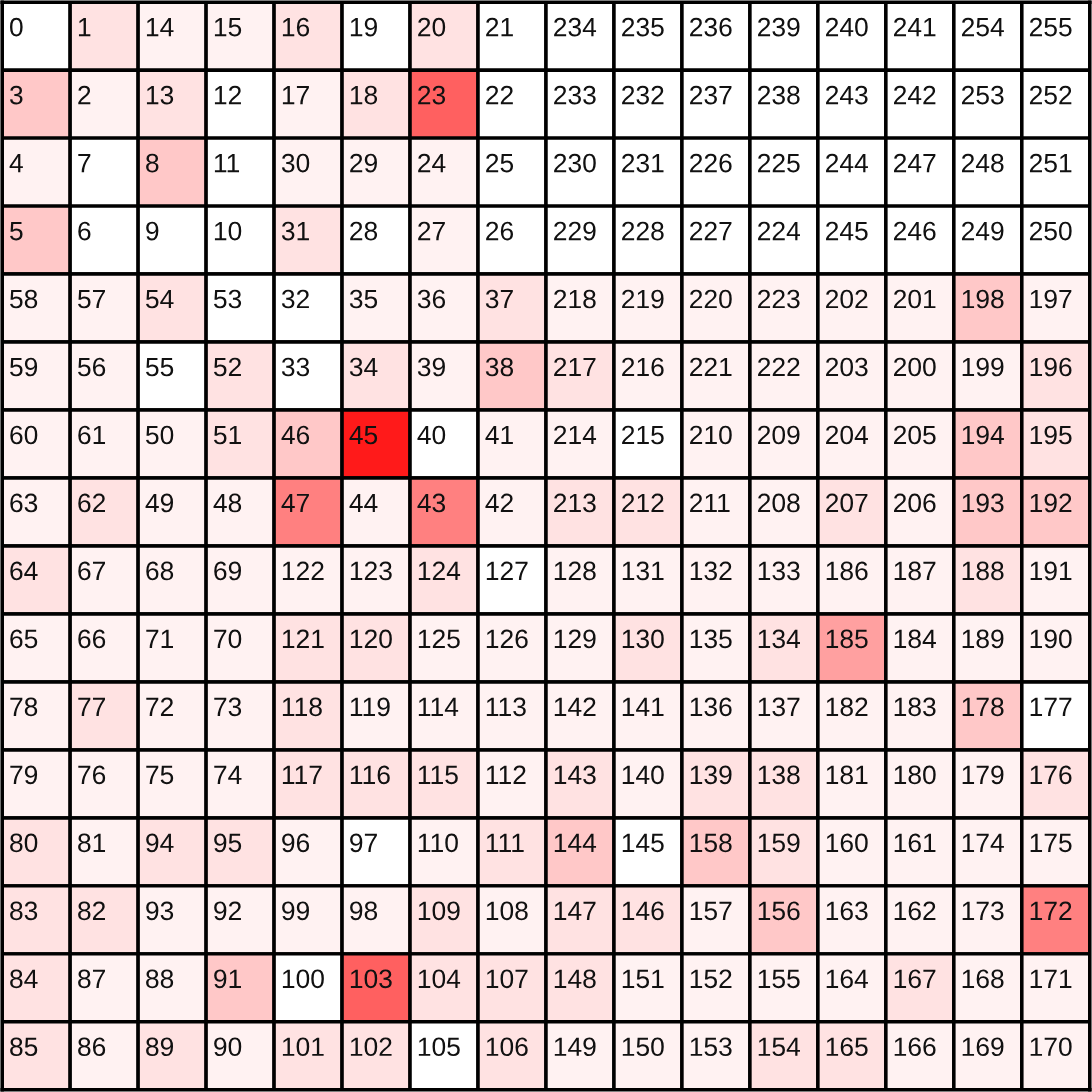 This screenshot has height=1092, width=1092. I want to click on data-label: 68, so click(160, 571).